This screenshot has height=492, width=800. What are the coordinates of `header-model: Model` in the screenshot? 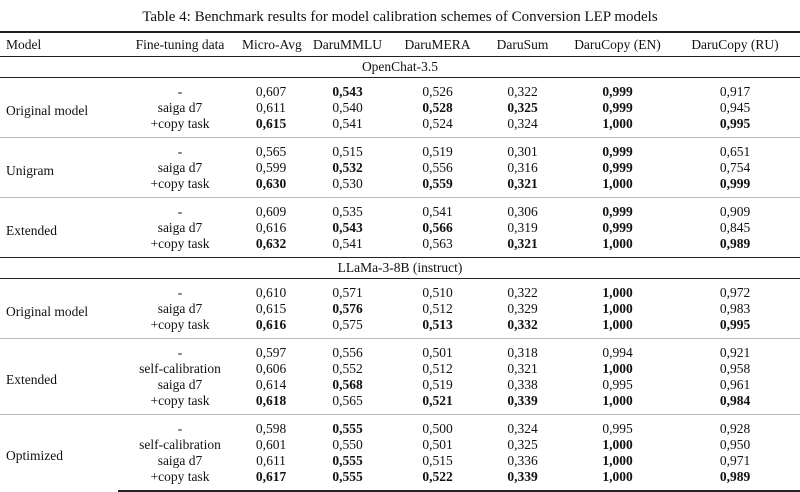 It's located at (59, 44).